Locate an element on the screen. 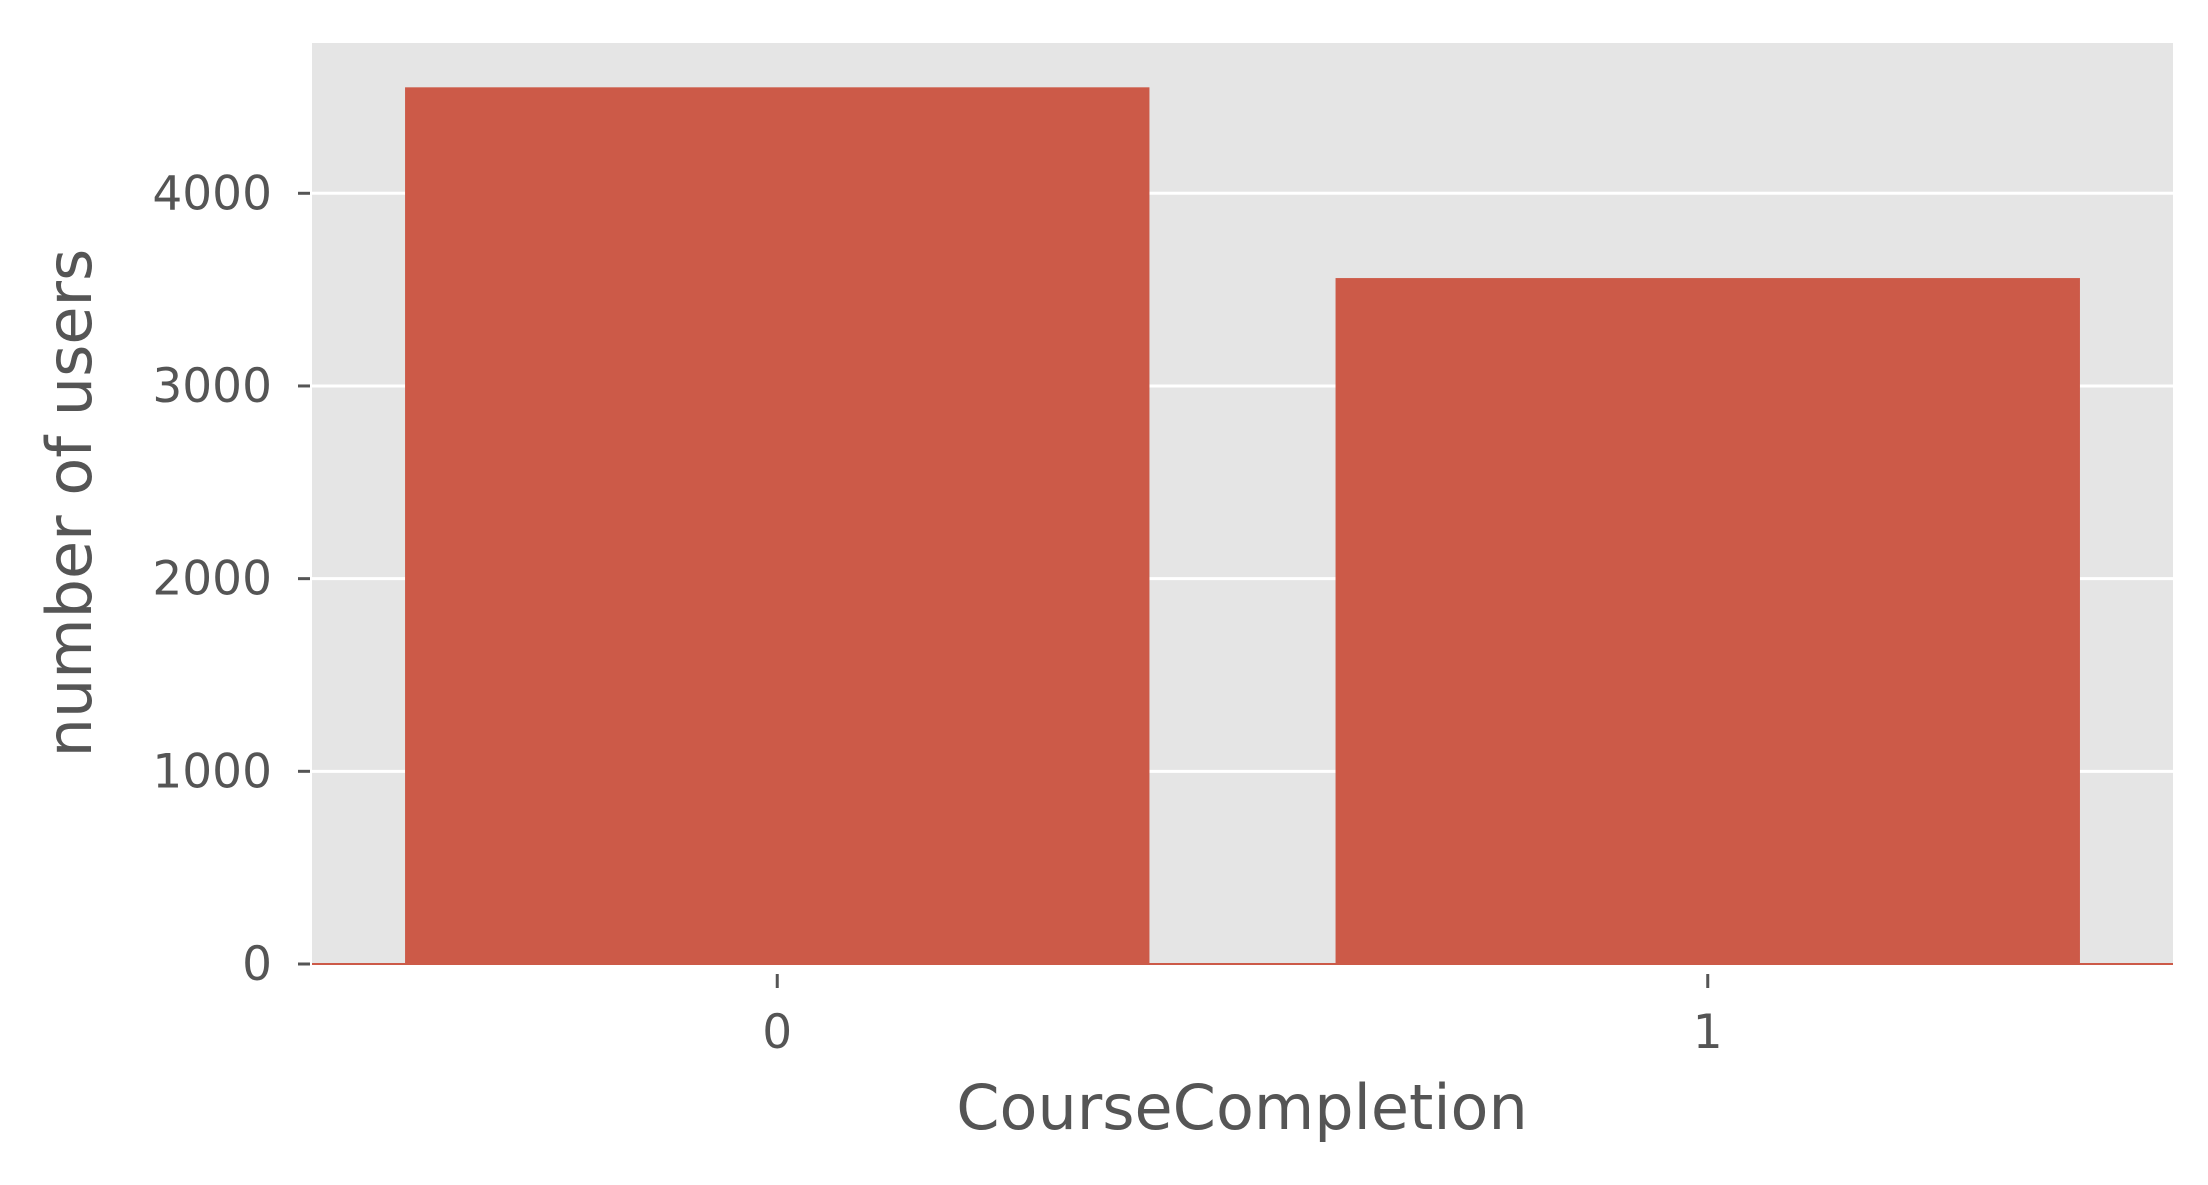 This screenshot has height=1185, width=2208. y-tick-label-3000: 3000 is located at coordinates (212, 386).